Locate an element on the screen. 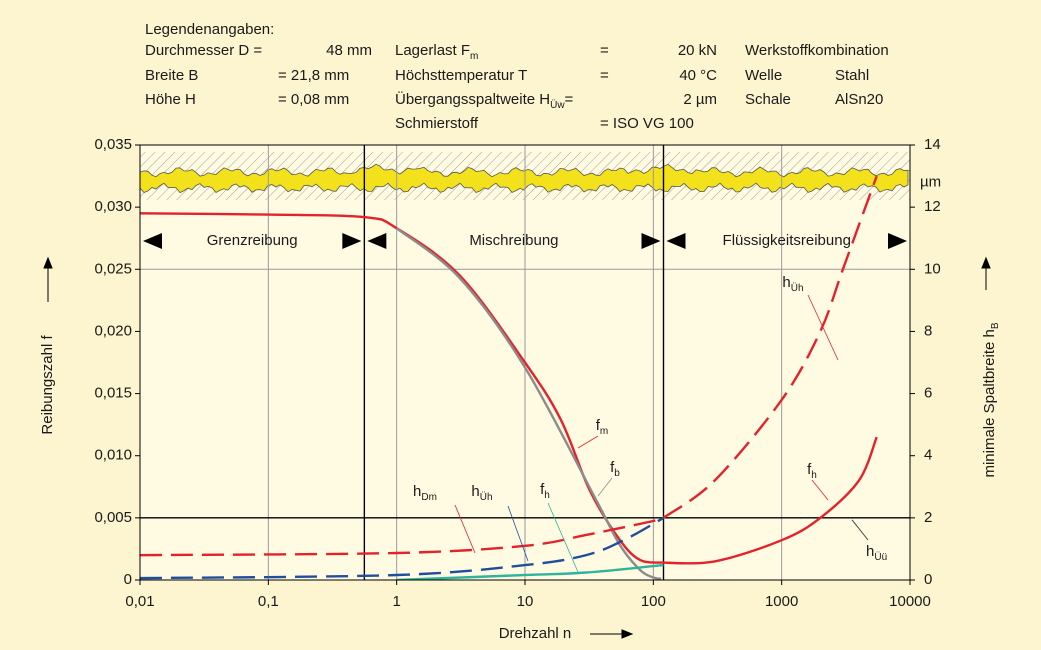  x-tick-label: 100 is located at coordinates (653, 601).